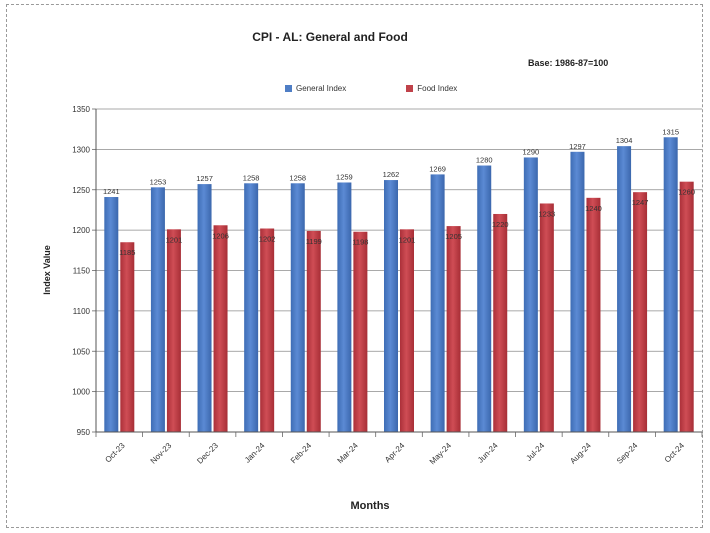 The height and width of the screenshot is (533, 710). I want to click on x-tick-label-Oct-23: Oct-23, so click(115, 453).